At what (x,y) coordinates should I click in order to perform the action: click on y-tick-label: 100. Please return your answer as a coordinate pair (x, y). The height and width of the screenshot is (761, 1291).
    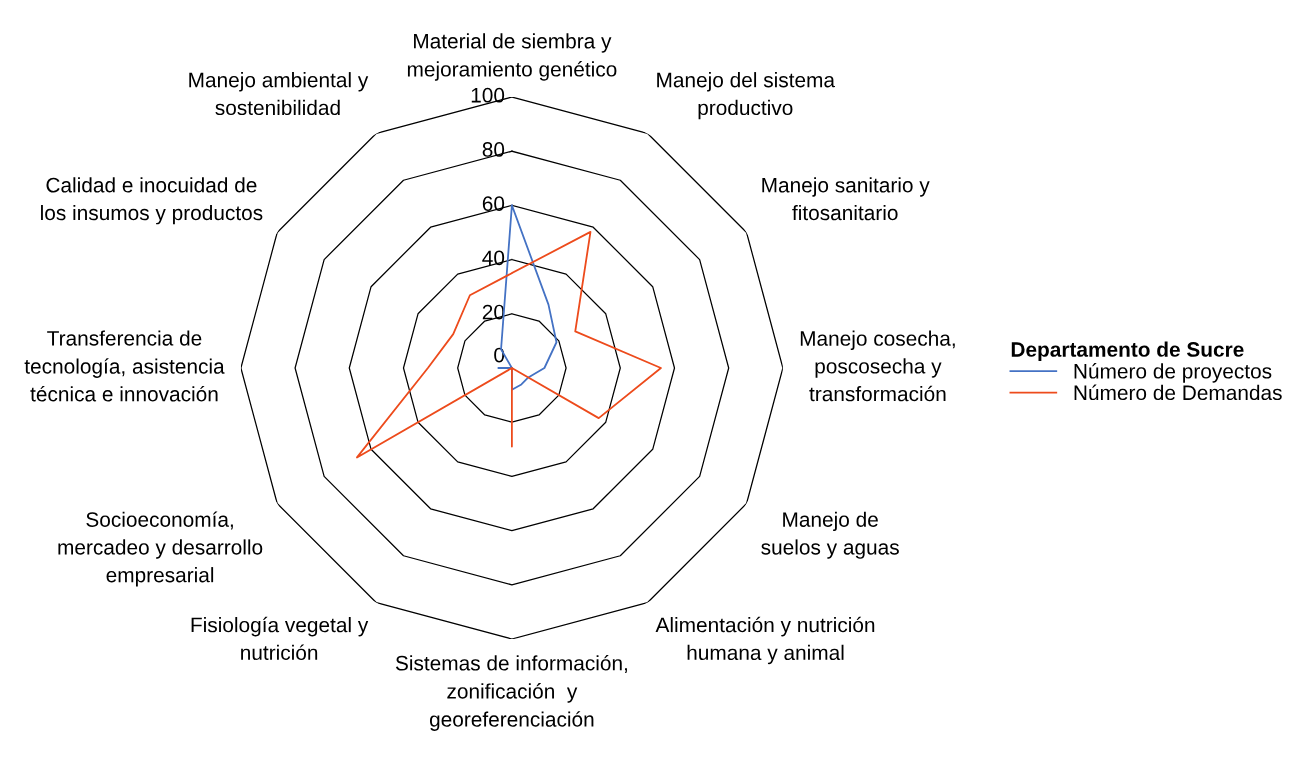
    Looking at the image, I should click on (488, 95).